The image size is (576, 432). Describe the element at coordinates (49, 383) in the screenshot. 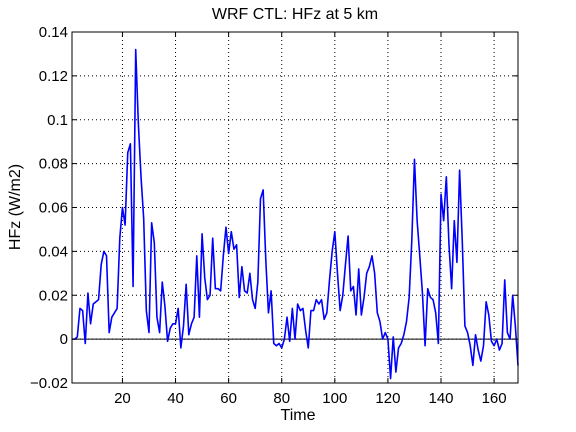

I see `y-tick-label: −0.02` at that location.